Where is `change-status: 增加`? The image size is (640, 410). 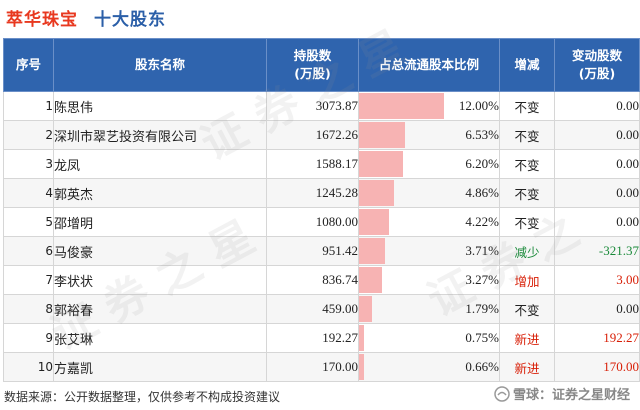
change-status: 增加 is located at coordinates (527, 280).